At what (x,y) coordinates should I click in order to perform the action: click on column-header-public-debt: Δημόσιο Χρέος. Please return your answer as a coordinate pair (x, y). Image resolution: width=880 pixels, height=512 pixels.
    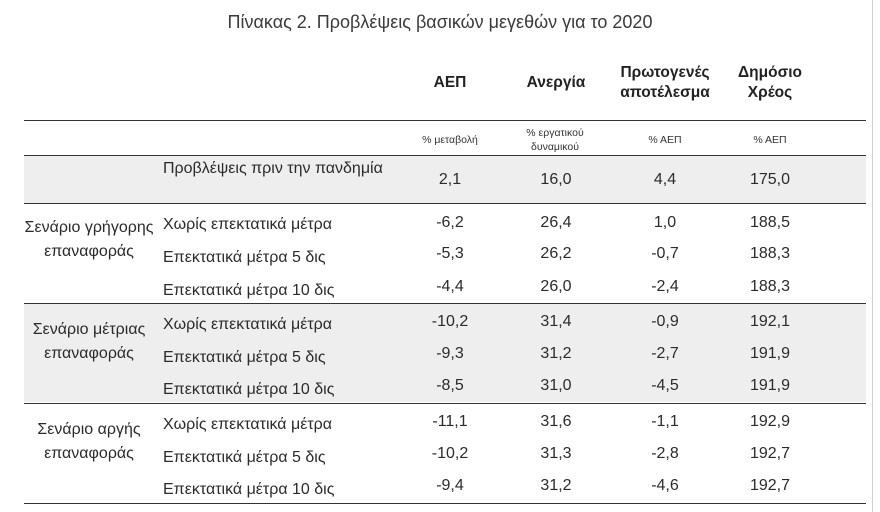
    Looking at the image, I should click on (770, 82).